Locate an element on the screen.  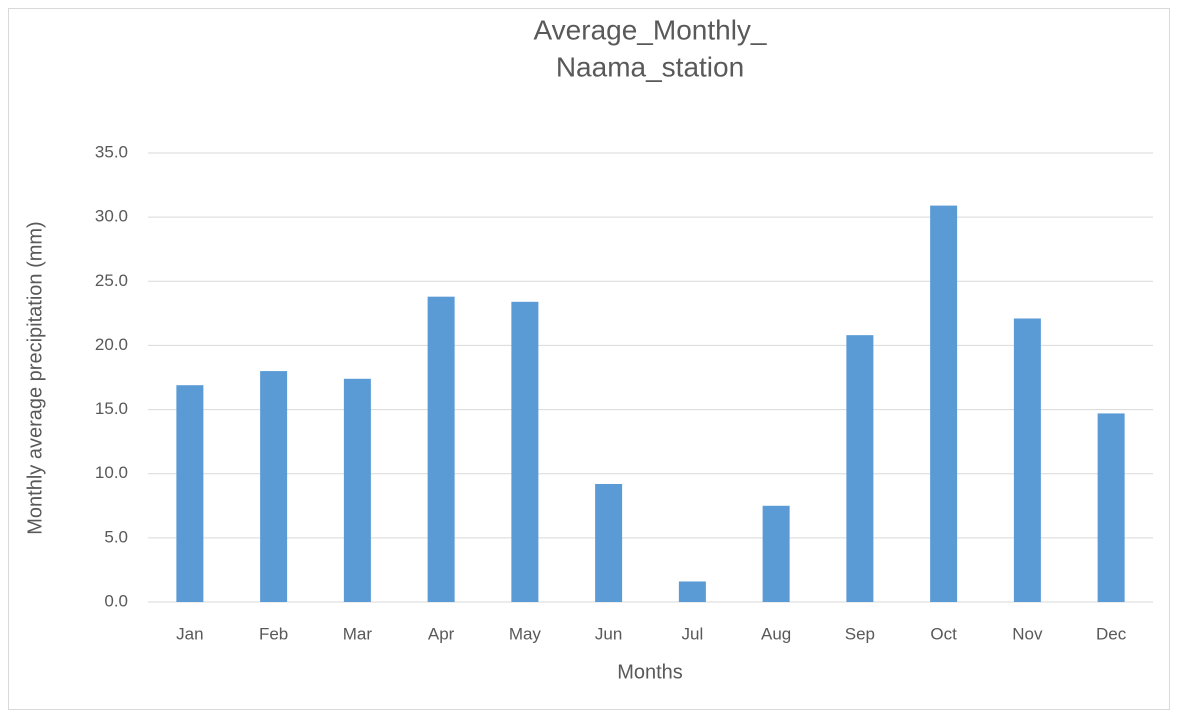
x-tick-label: Jan is located at coordinates (189, 633).